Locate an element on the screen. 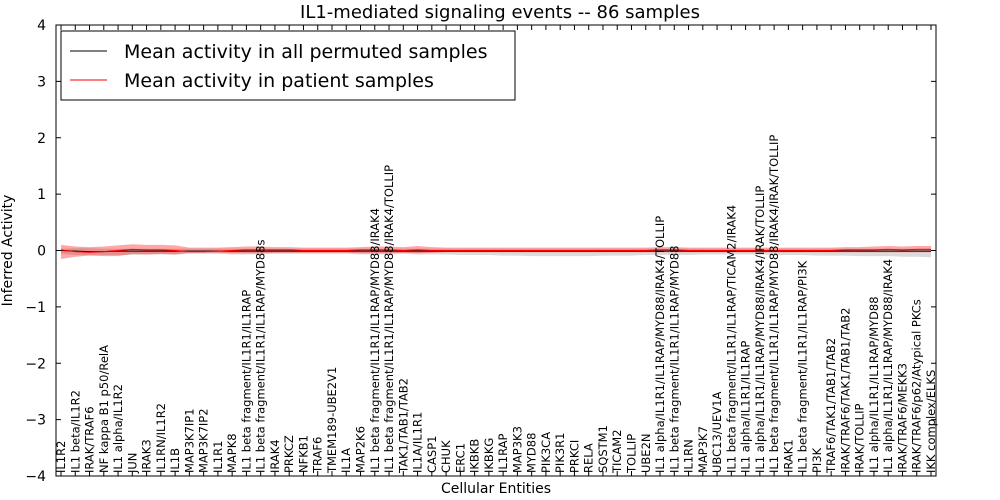 The height and width of the screenshot is (500, 1000). x-category-label: TMEM189-UBE2V1 is located at coordinates (332, 420).